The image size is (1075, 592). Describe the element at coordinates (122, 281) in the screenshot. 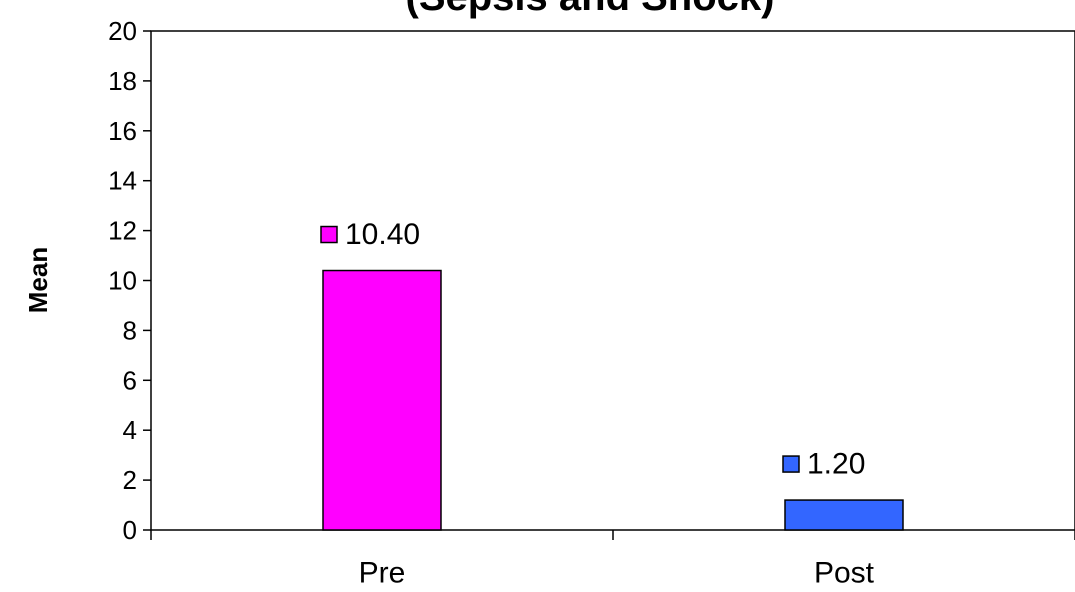

I see `y-tick-label: 10` at that location.